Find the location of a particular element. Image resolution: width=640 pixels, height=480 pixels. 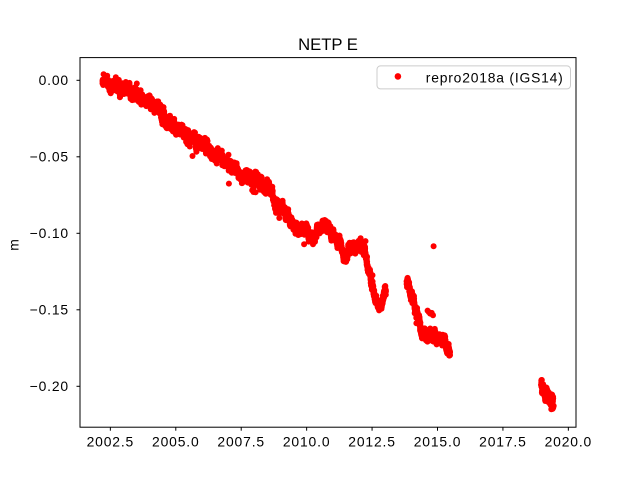

svg-text: NETP E is located at coordinates (328, 44).